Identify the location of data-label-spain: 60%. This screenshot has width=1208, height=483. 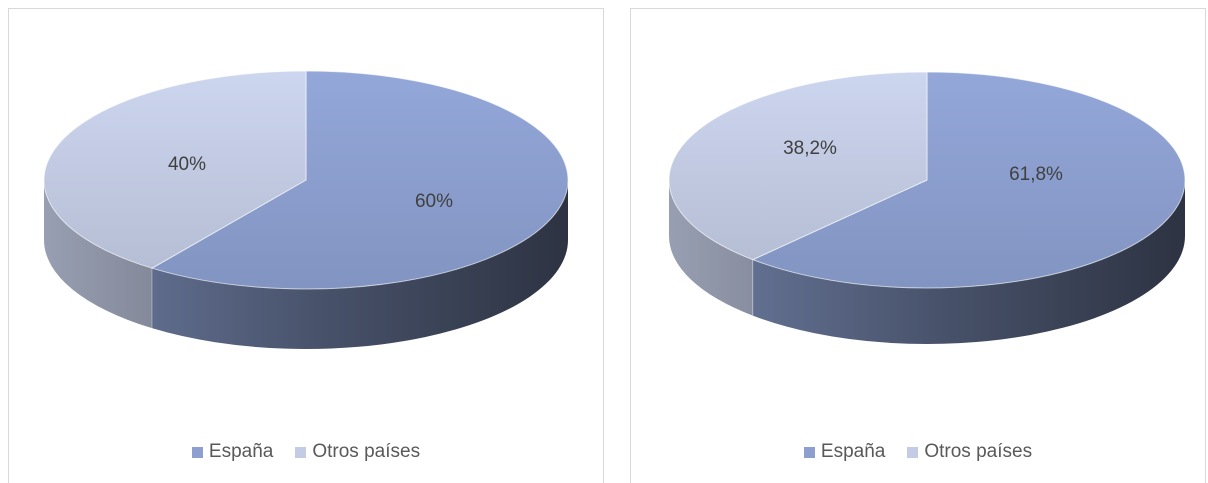
(434, 201).